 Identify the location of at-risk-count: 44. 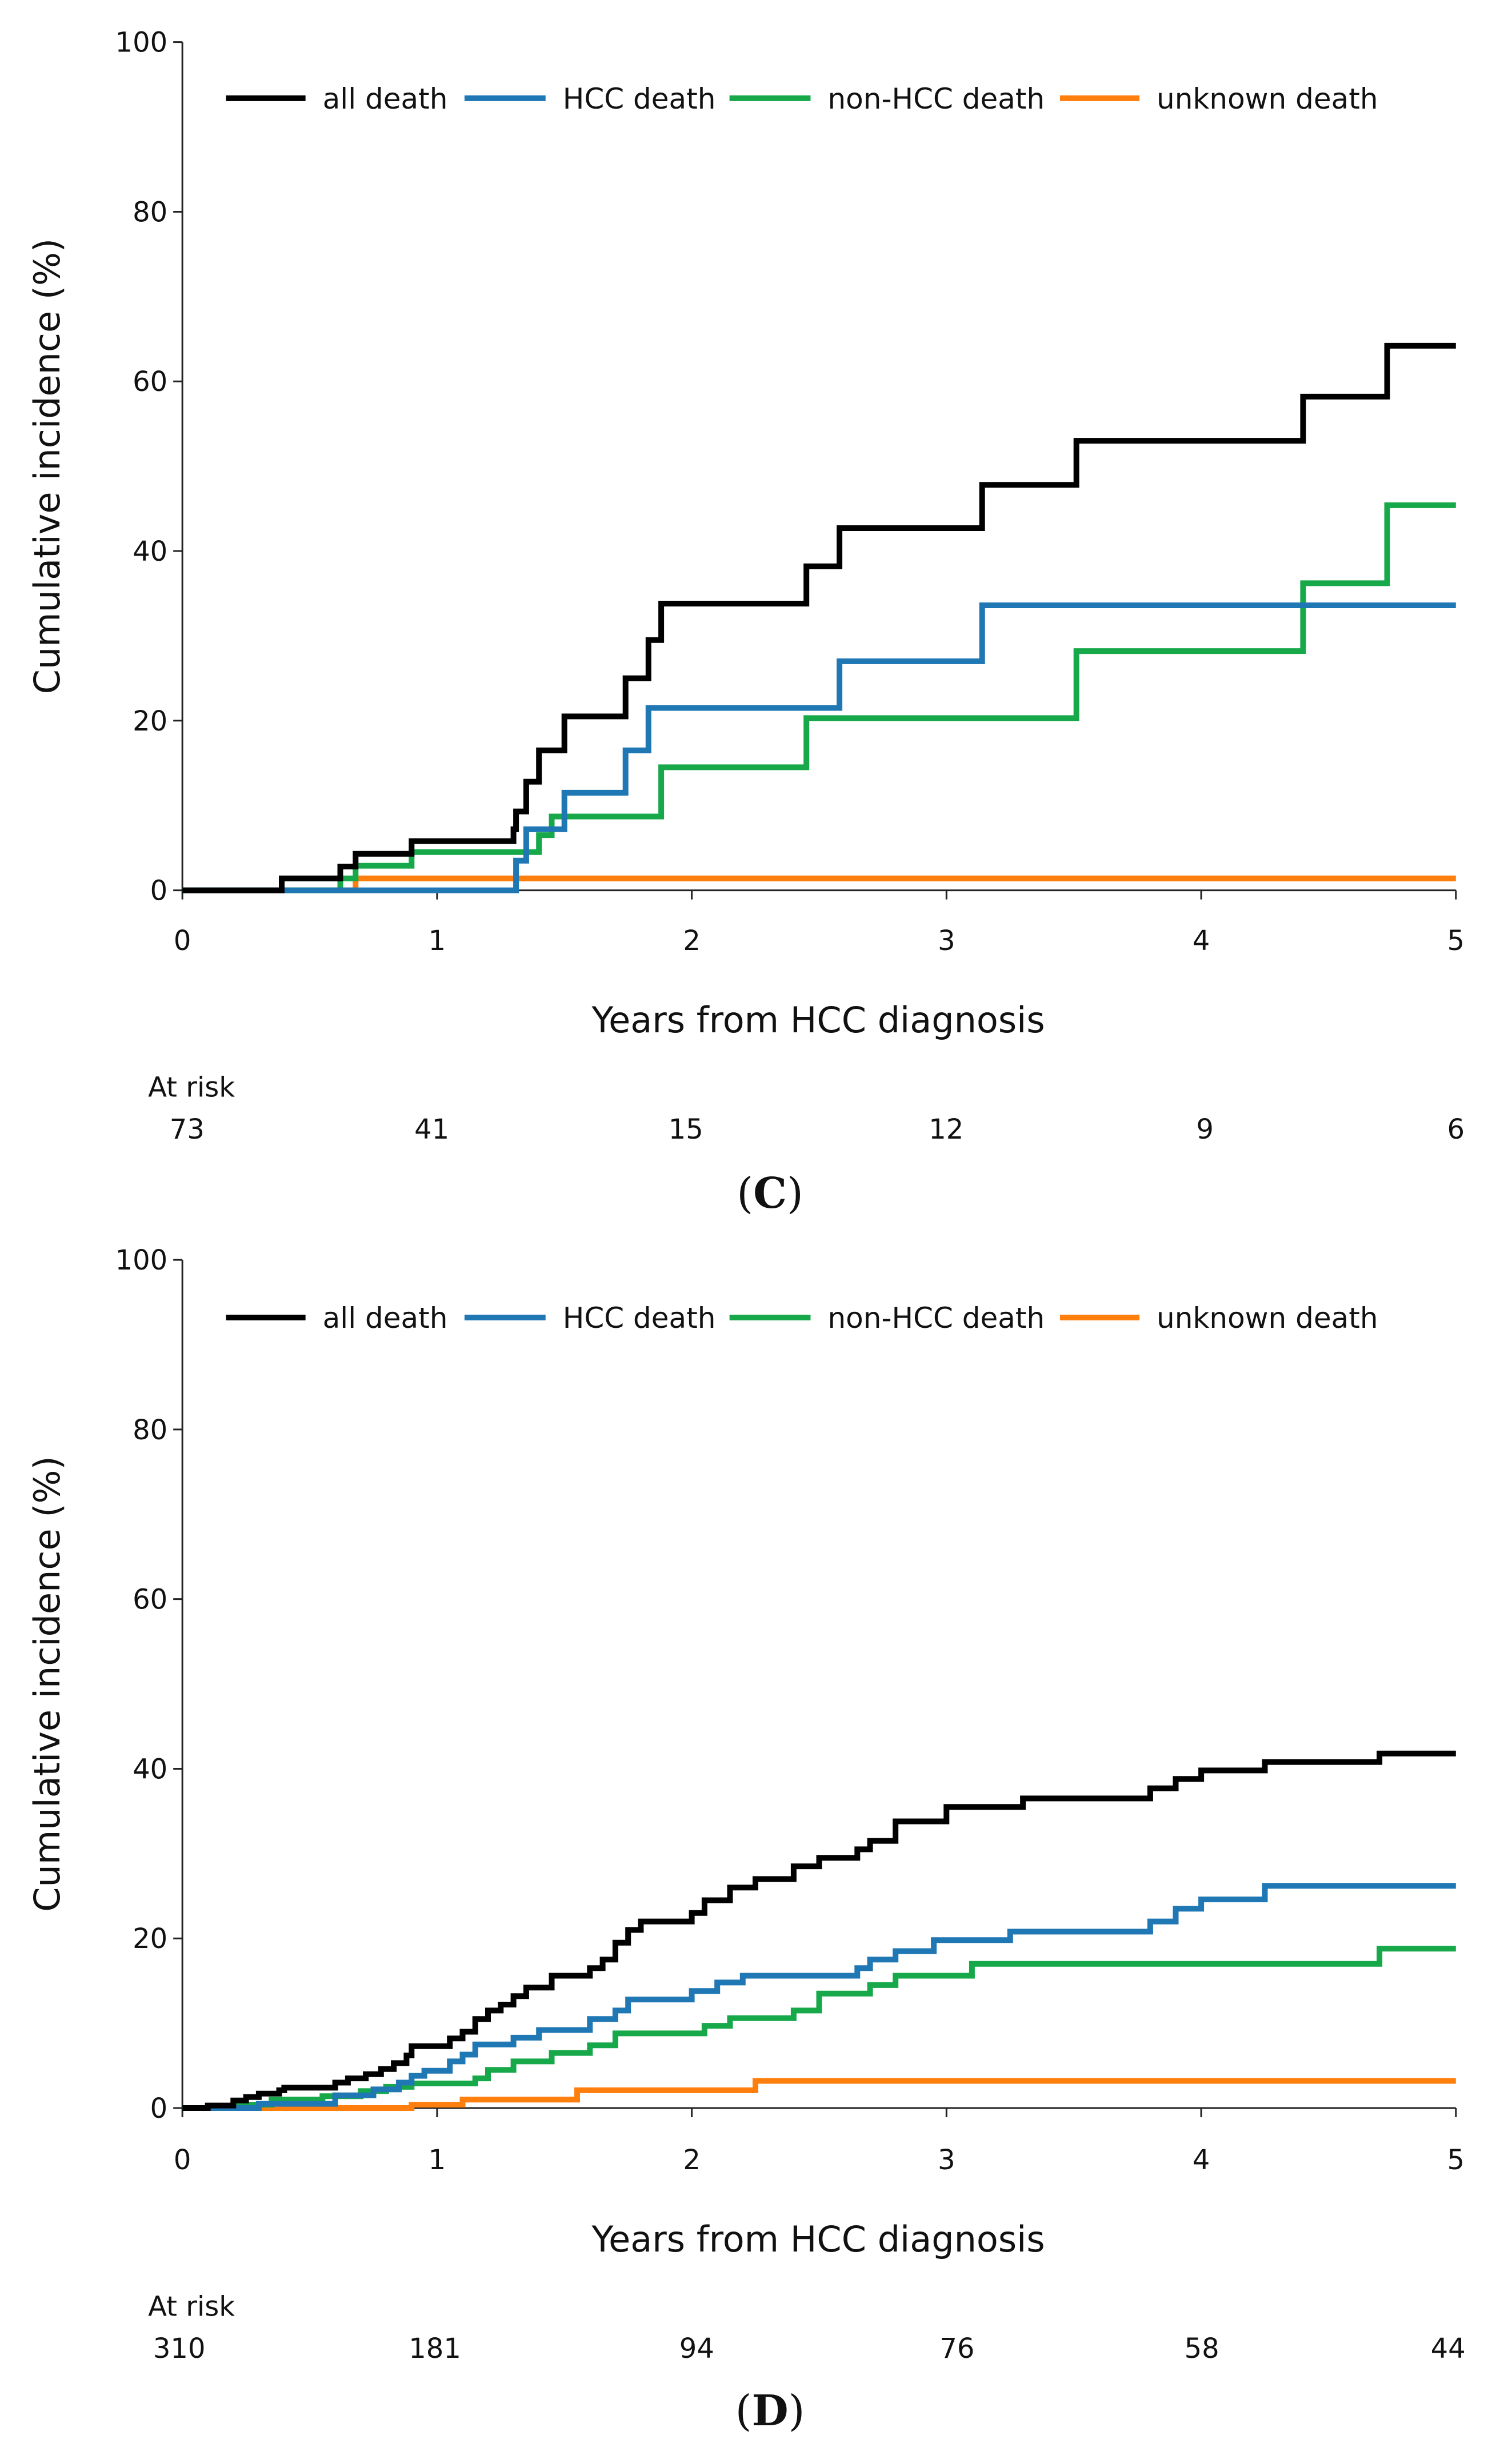
(1448, 2349).